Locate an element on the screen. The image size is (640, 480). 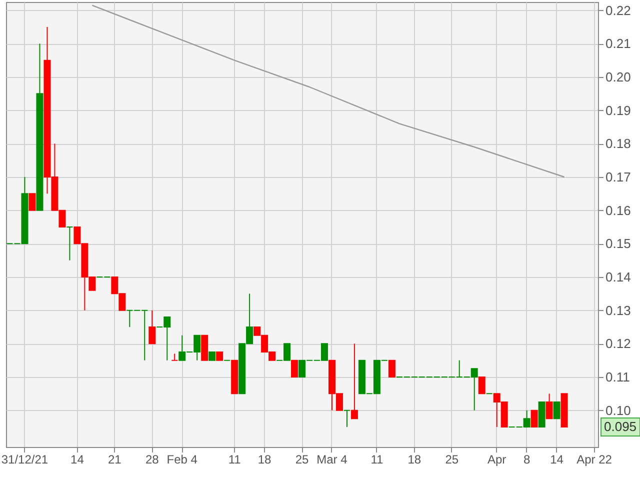
y-tick-label: 0.14 is located at coordinates (618, 277).